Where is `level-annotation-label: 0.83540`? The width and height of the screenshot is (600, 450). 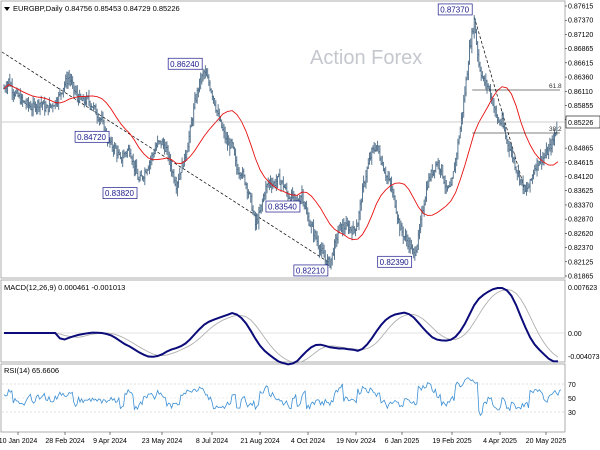
level-annotation-label: 0.83540 is located at coordinates (282, 207).